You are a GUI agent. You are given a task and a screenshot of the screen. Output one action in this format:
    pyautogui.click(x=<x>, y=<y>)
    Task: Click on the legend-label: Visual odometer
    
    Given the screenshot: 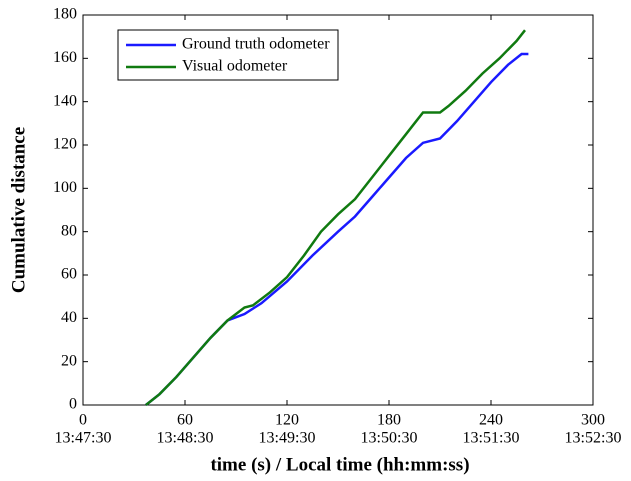 What is the action you would take?
    pyautogui.click(x=235, y=66)
    